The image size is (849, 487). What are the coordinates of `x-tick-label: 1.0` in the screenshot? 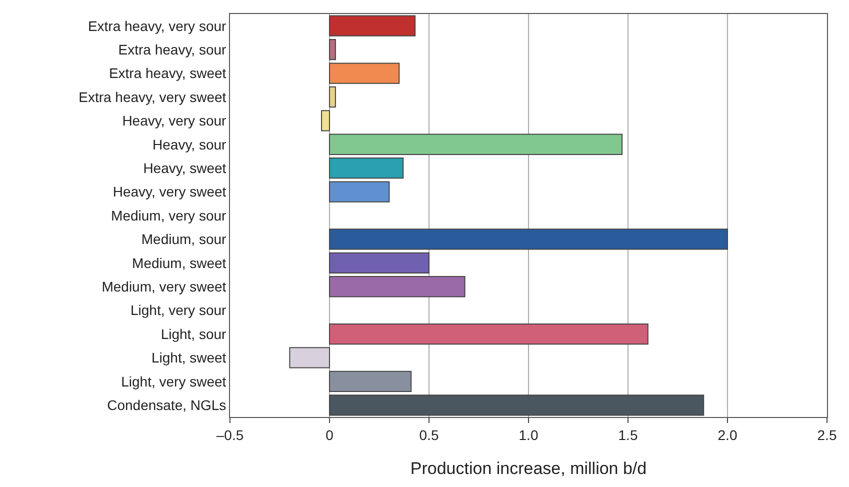 It's located at (528, 434).